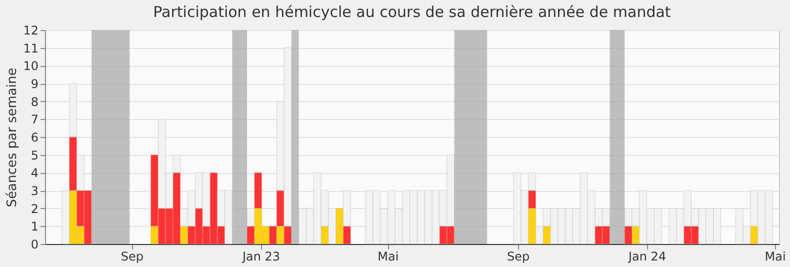 The image size is (790, 267). I want to click on y-tick-label: 1, so click(34, 227).